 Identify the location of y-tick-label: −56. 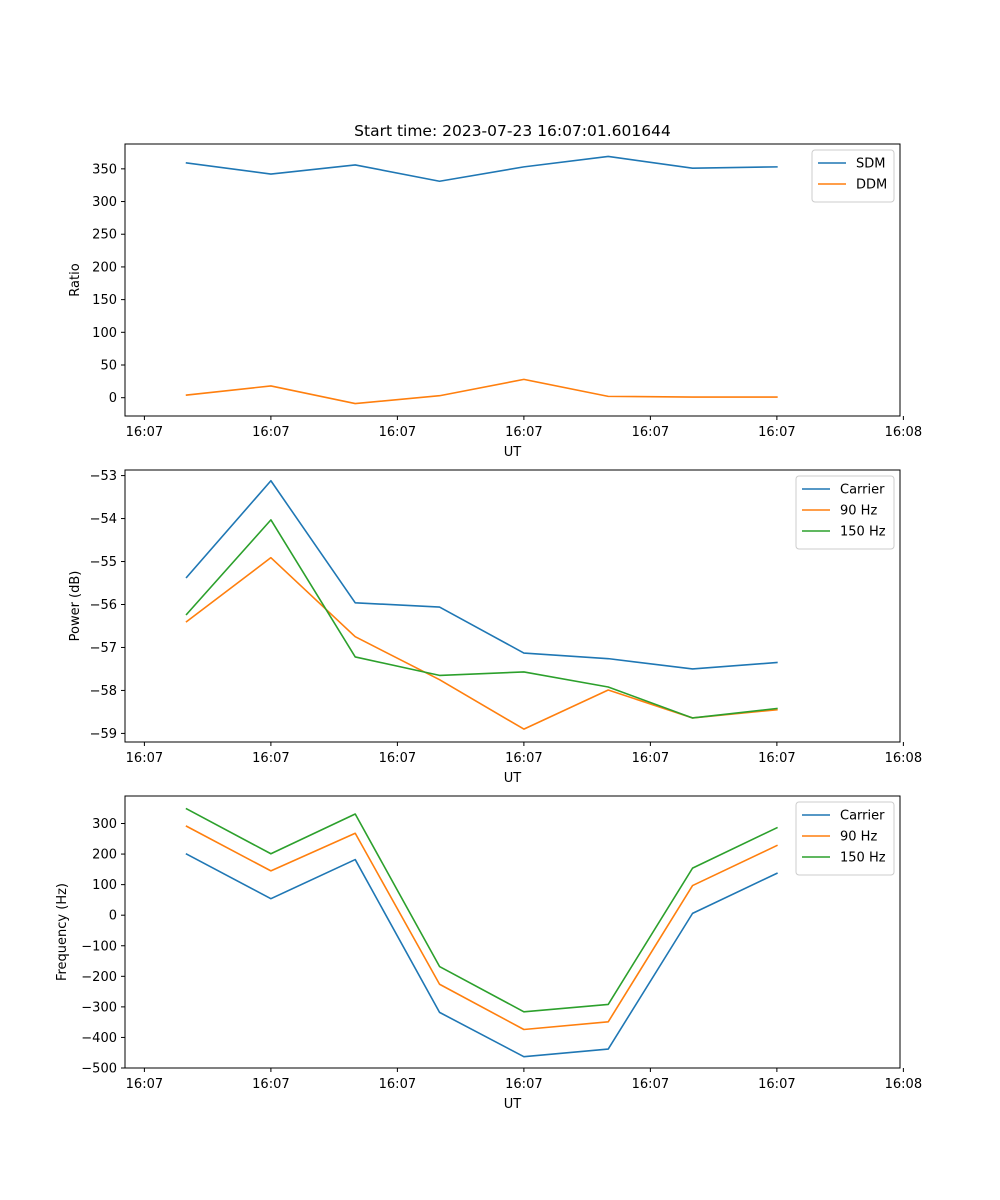
(103, 605).